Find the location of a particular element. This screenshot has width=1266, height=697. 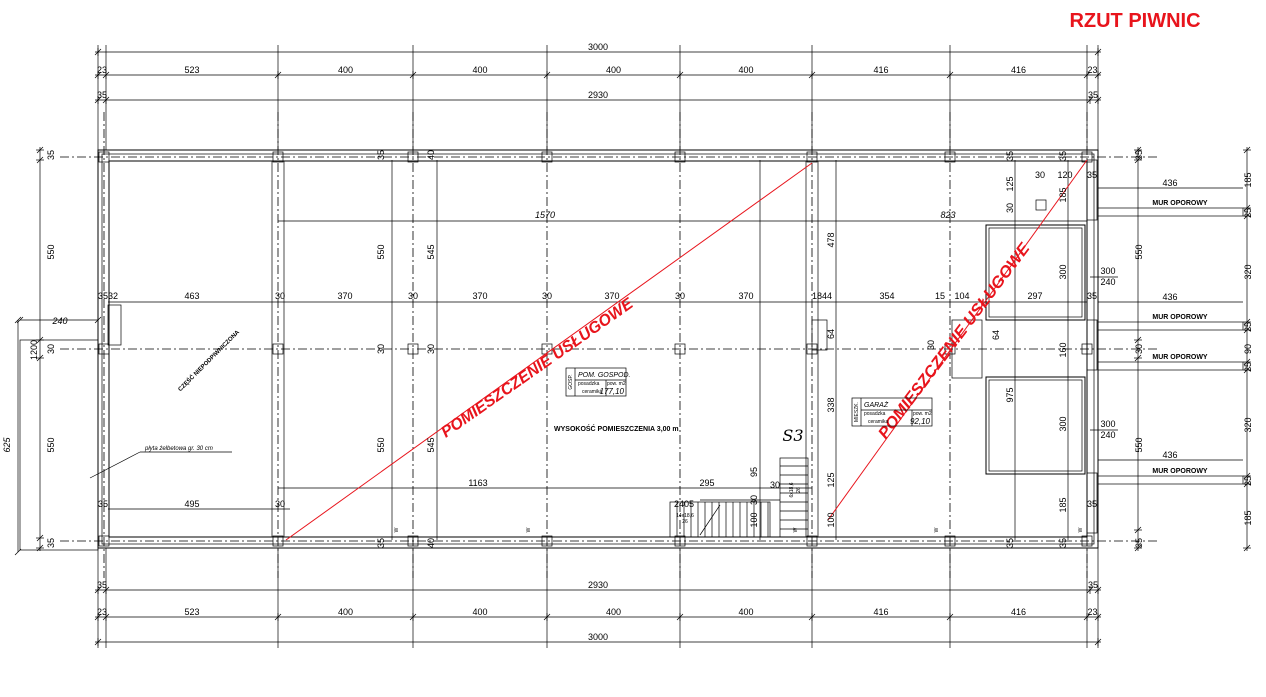

dimension-offset: 240 is located at coordinates (59, 321).